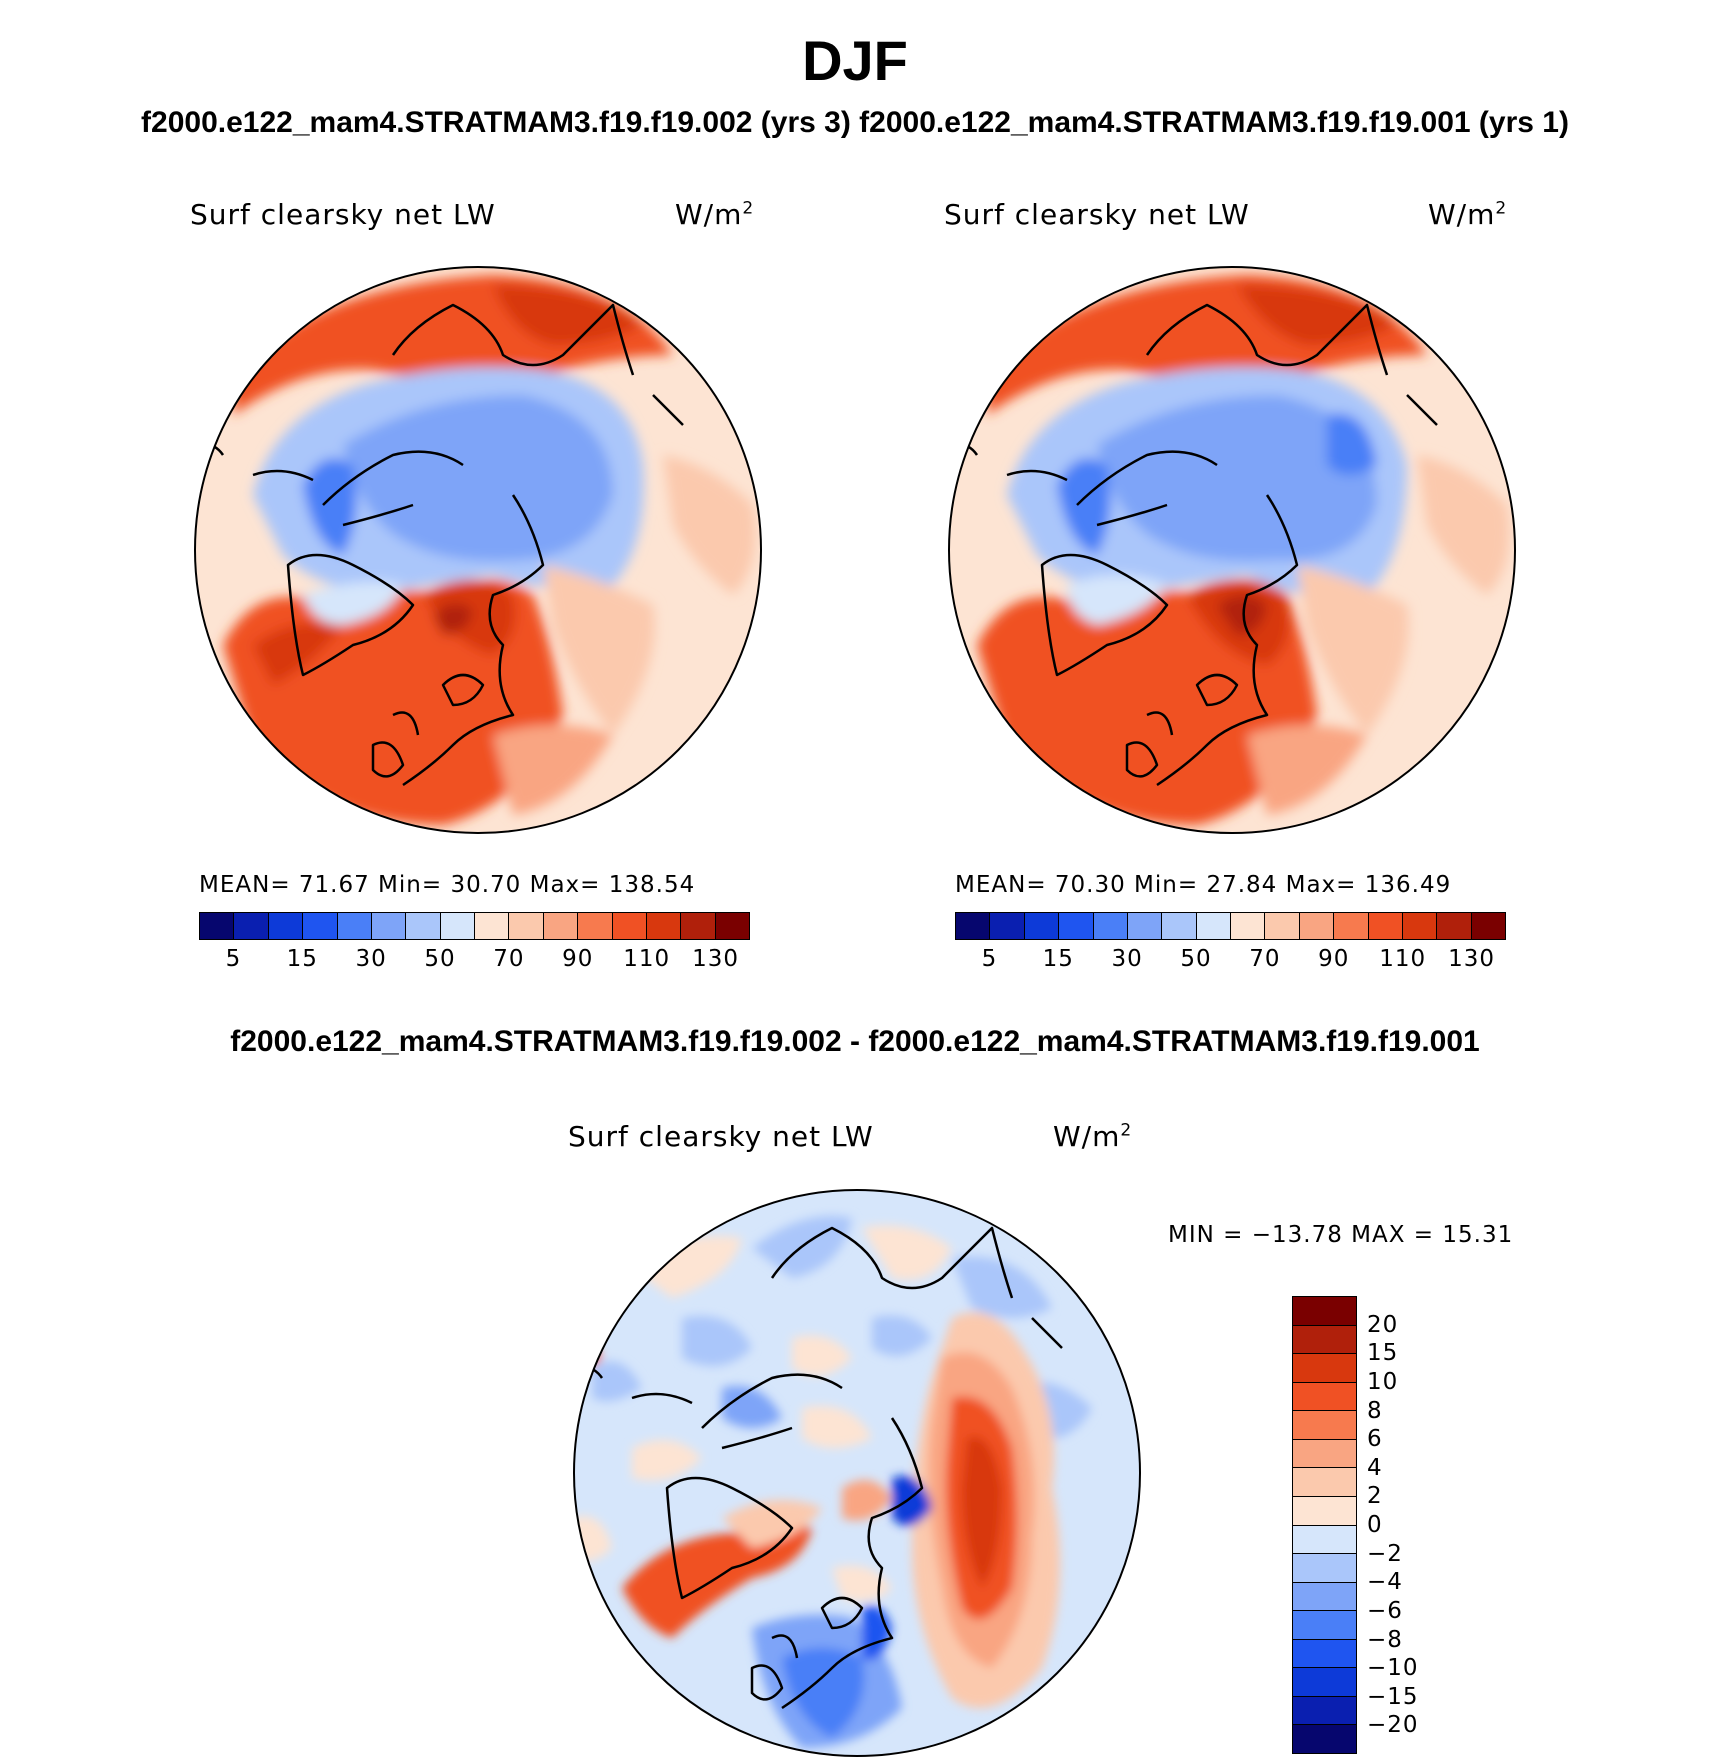  Describe the element at coordinates (1093, 1136) in the screenshot. I see `diff-units: W/m2` at that location.